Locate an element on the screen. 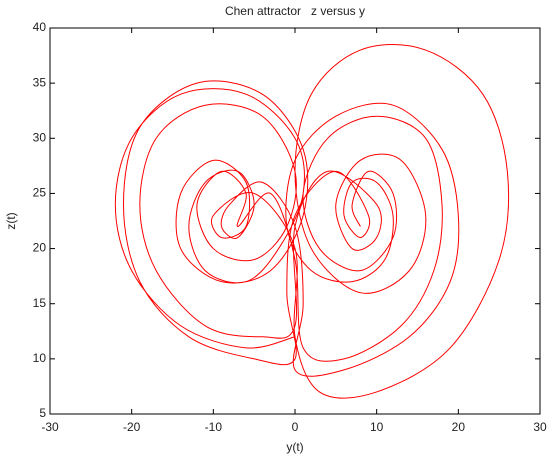  x-axis-label: y(t) is located at coordinates (294, 447).